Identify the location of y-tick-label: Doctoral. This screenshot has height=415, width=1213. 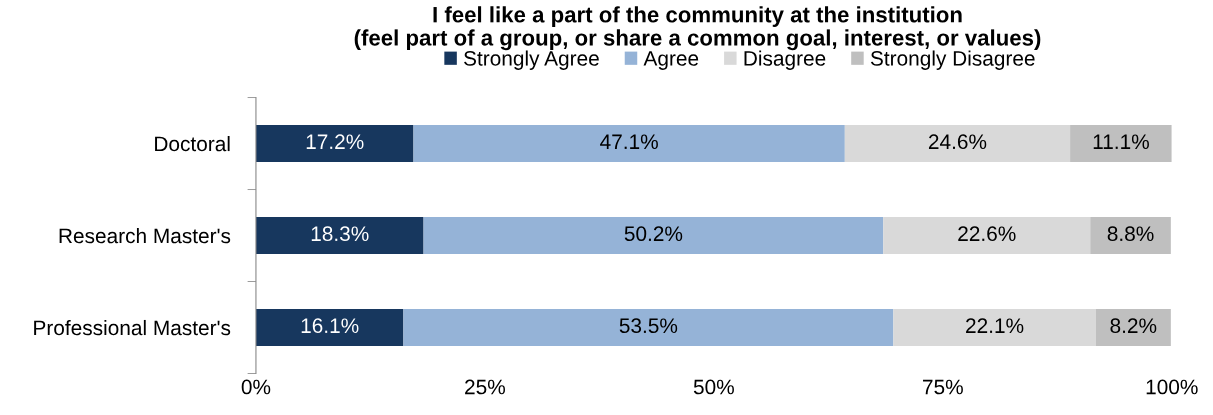
(192, 143).